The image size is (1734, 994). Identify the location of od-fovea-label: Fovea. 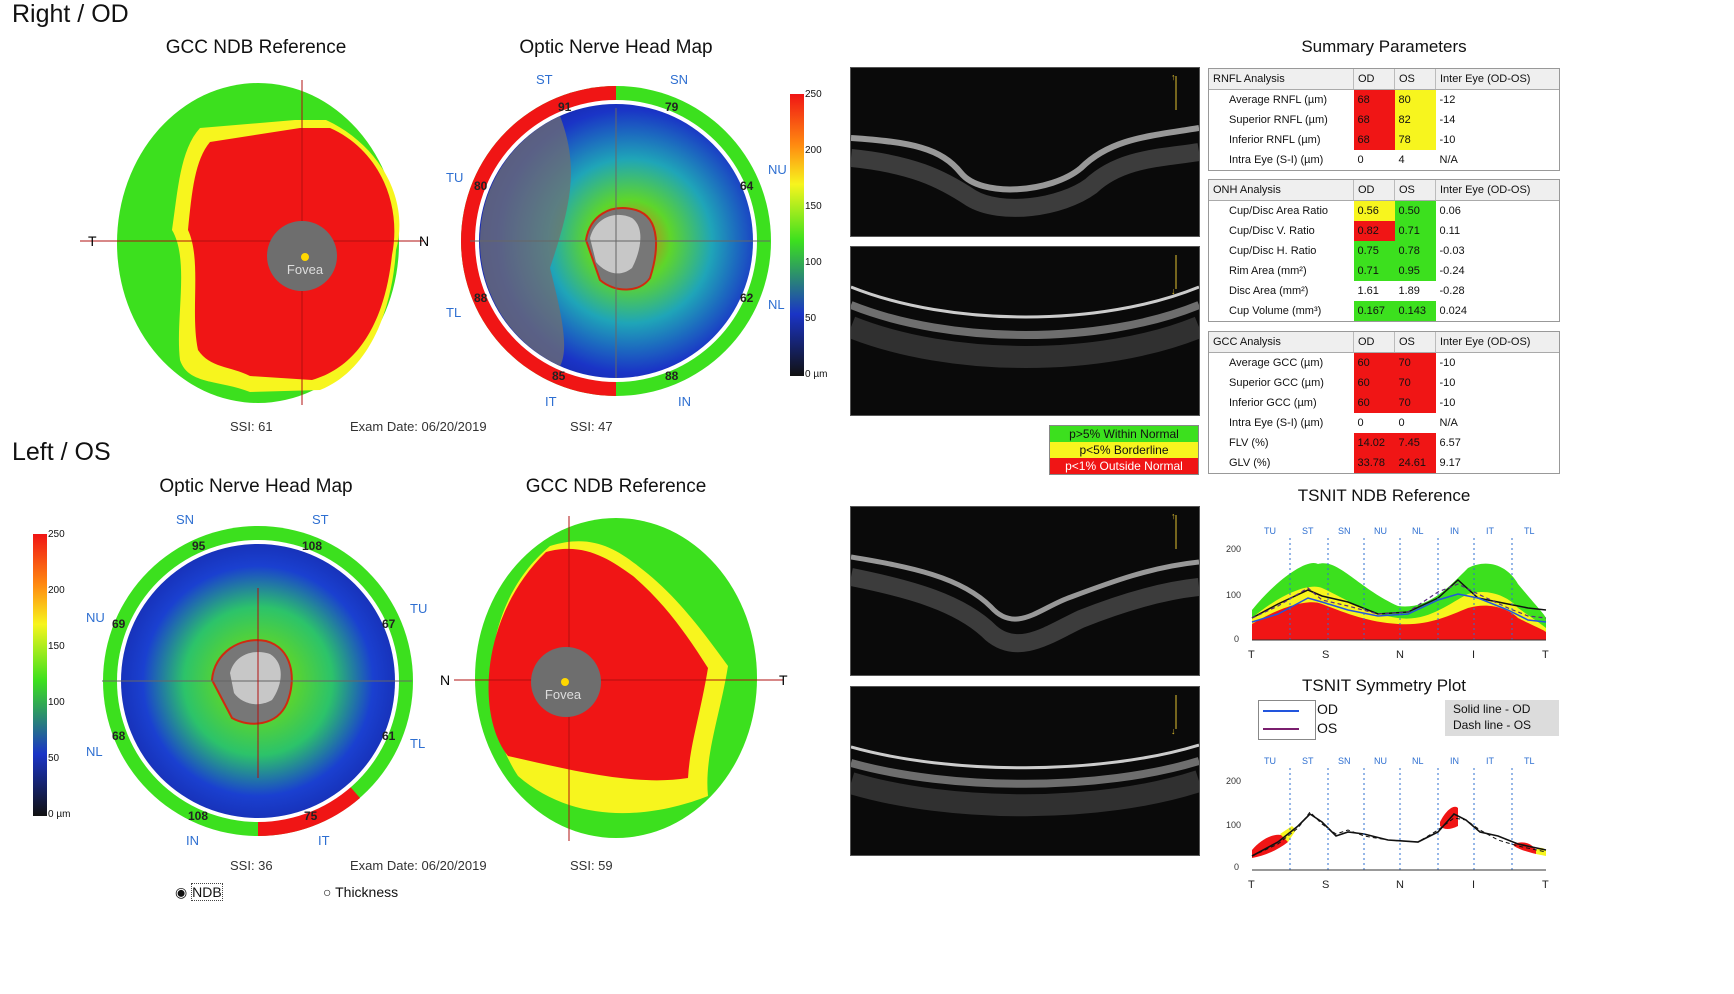
(305, 269).